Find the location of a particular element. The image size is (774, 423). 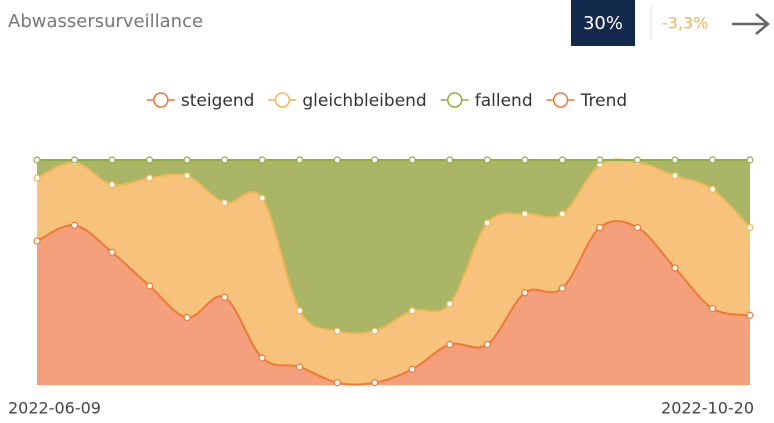

legend-label: Trend is located at coordinates (604, 101).